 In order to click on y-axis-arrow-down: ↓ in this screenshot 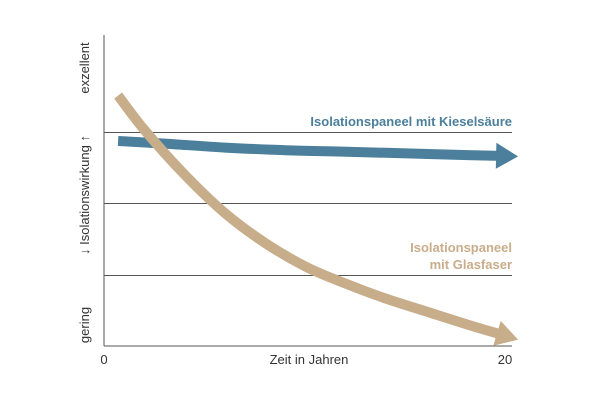, I will do `click(84, 251)`.